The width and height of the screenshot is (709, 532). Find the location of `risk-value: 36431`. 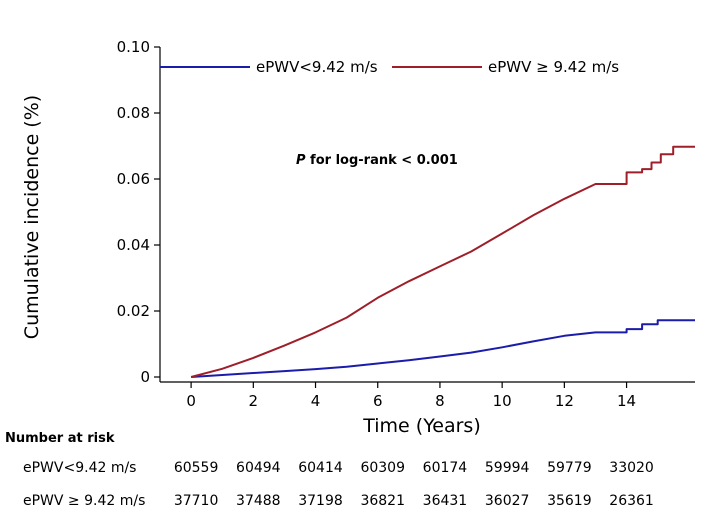

risk-value: 36431 is located at coordinates (445, 501).